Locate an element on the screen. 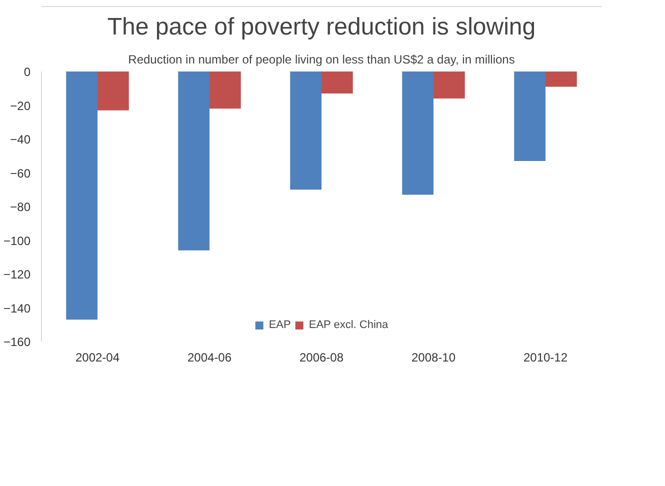 Image resolution: width=665 pixels, height=486 pixels. chart-subtitle: Reduction in number of people living on less than US$2 a day, in millions is located at coordinates (321, 59).